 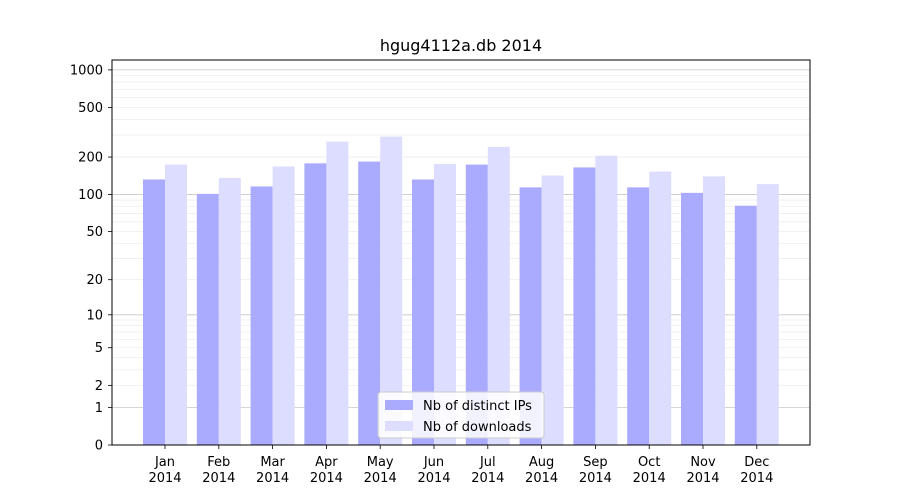 What do you see at coordinates (283, 305) in the screenshot?
I see `bar-downloads-mar` at bounding box center [283, 305].